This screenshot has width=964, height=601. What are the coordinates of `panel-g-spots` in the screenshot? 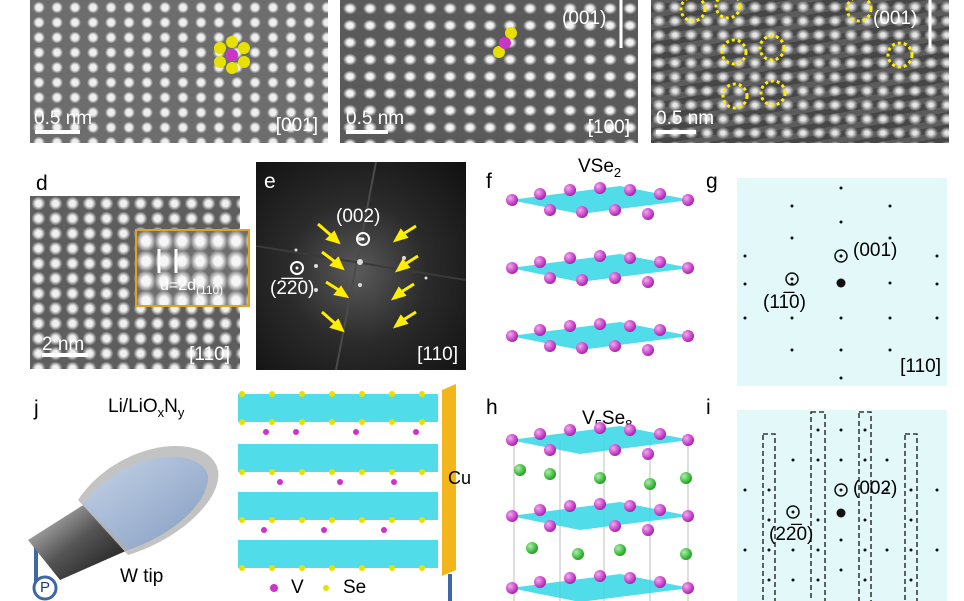 It's located at (841, 283).